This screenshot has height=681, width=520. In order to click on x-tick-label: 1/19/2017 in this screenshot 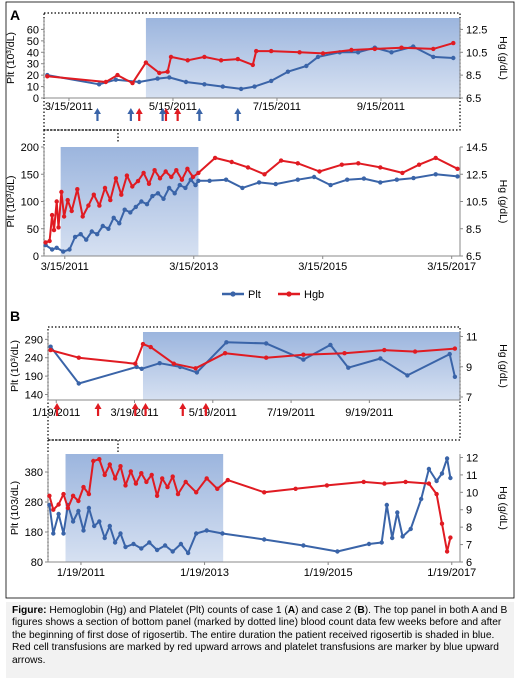, I will do `click(451, 573)`.